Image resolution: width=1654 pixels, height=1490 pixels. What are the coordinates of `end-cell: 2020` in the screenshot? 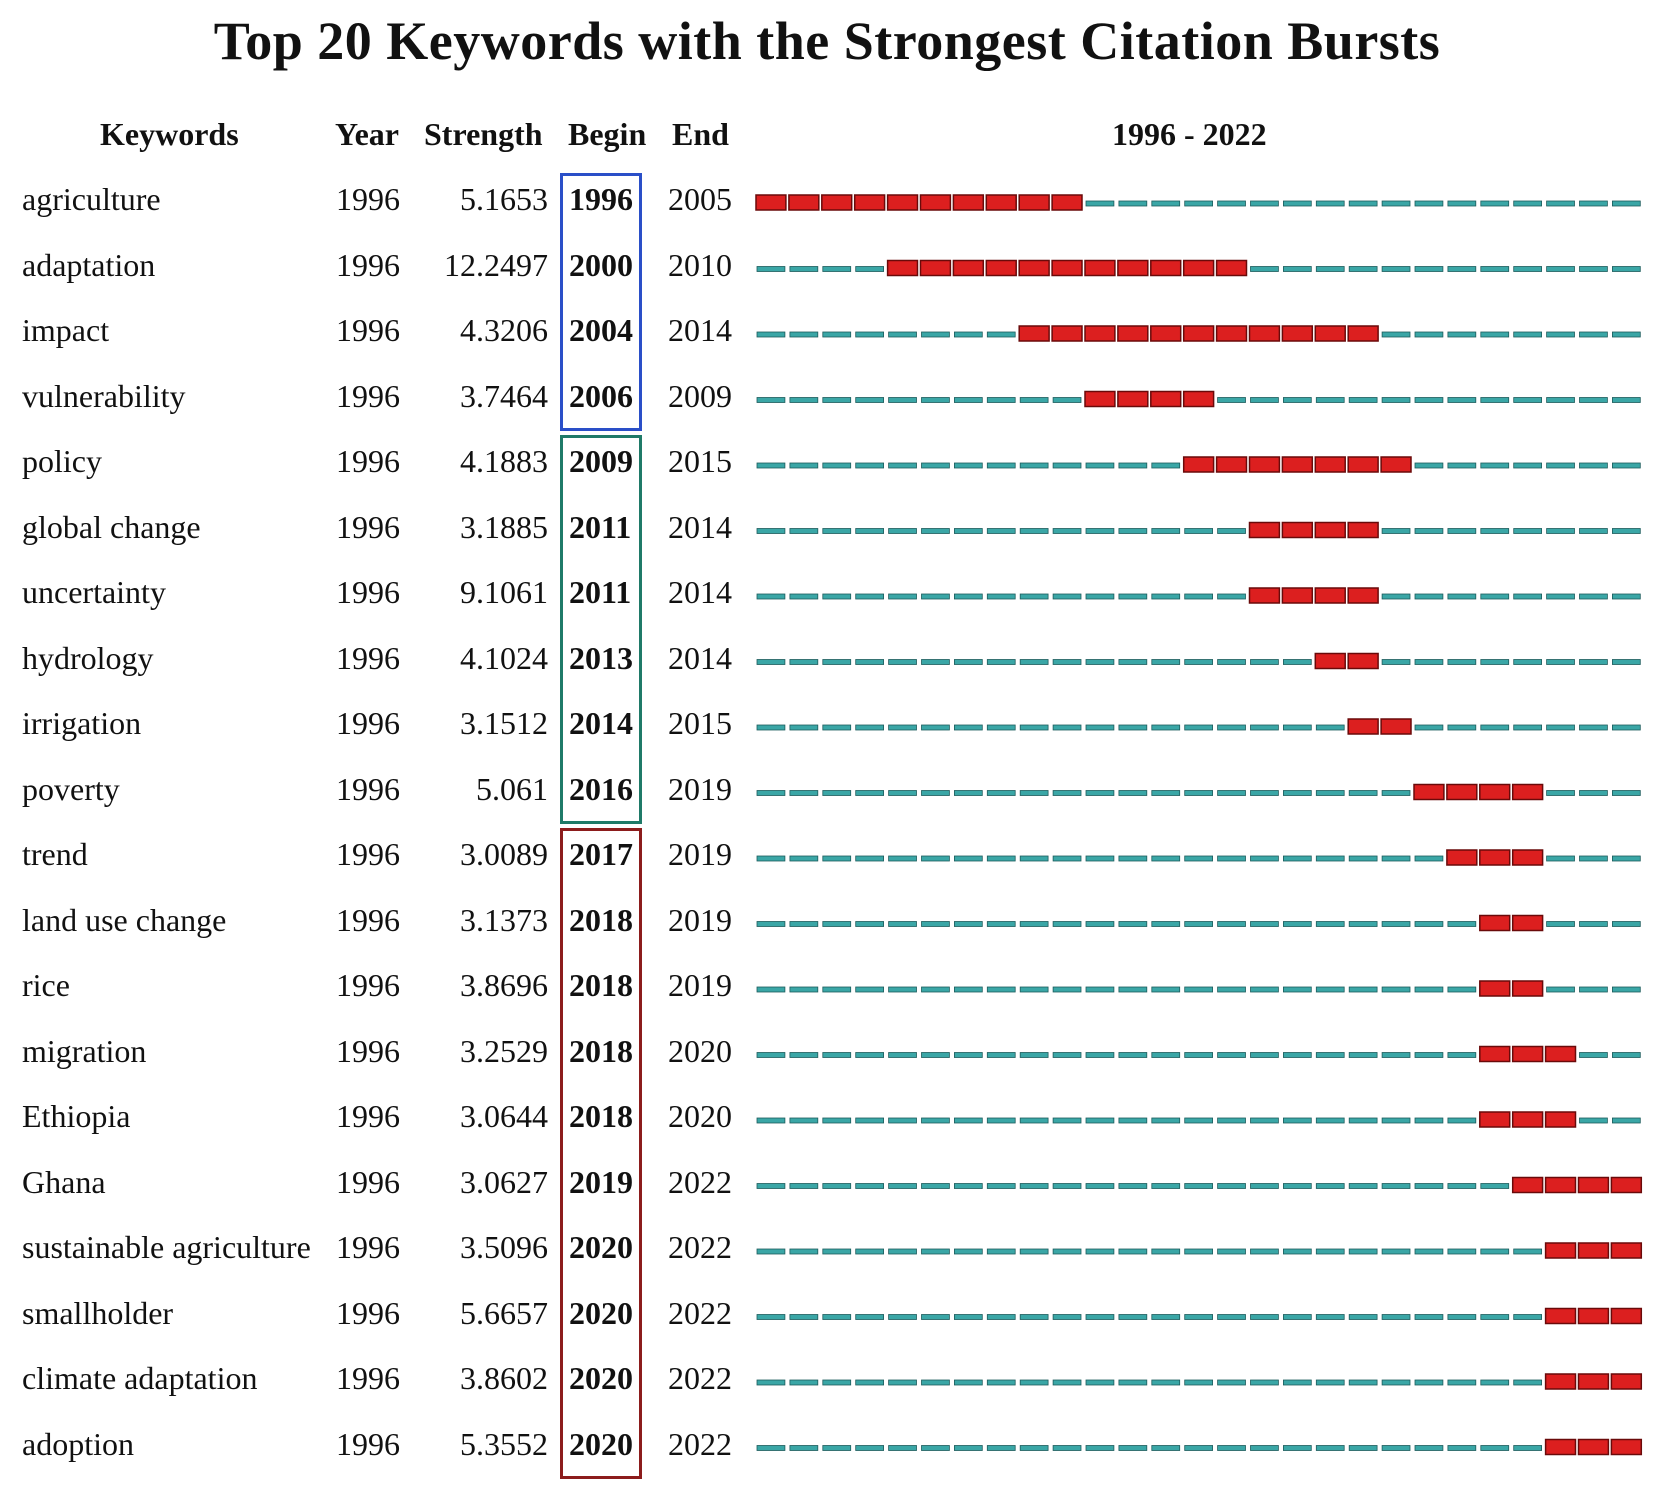 It's located at (700, 1050).